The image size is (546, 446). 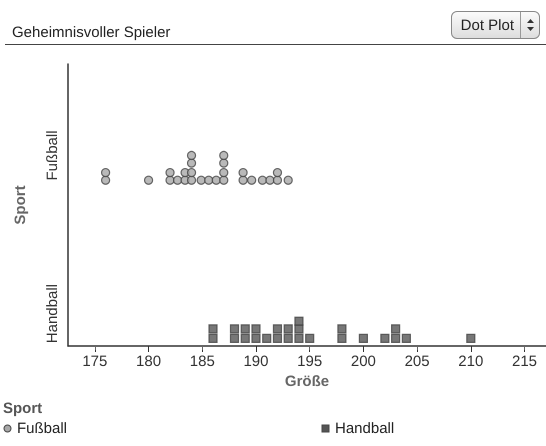 I want to click on x-axis-title: Größe, so click(x=307, y=381).